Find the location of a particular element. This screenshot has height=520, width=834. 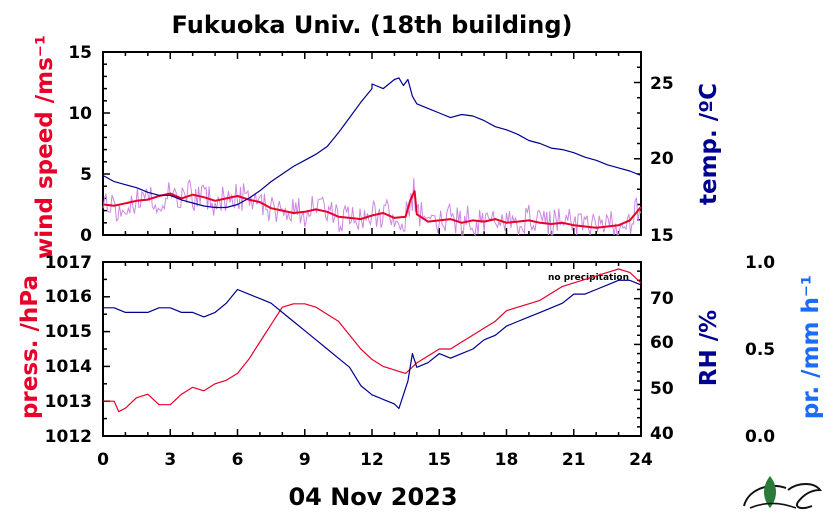

precipitation-axis-title: pr. /mm h⁻¹ is located at coordinates (811, 347).